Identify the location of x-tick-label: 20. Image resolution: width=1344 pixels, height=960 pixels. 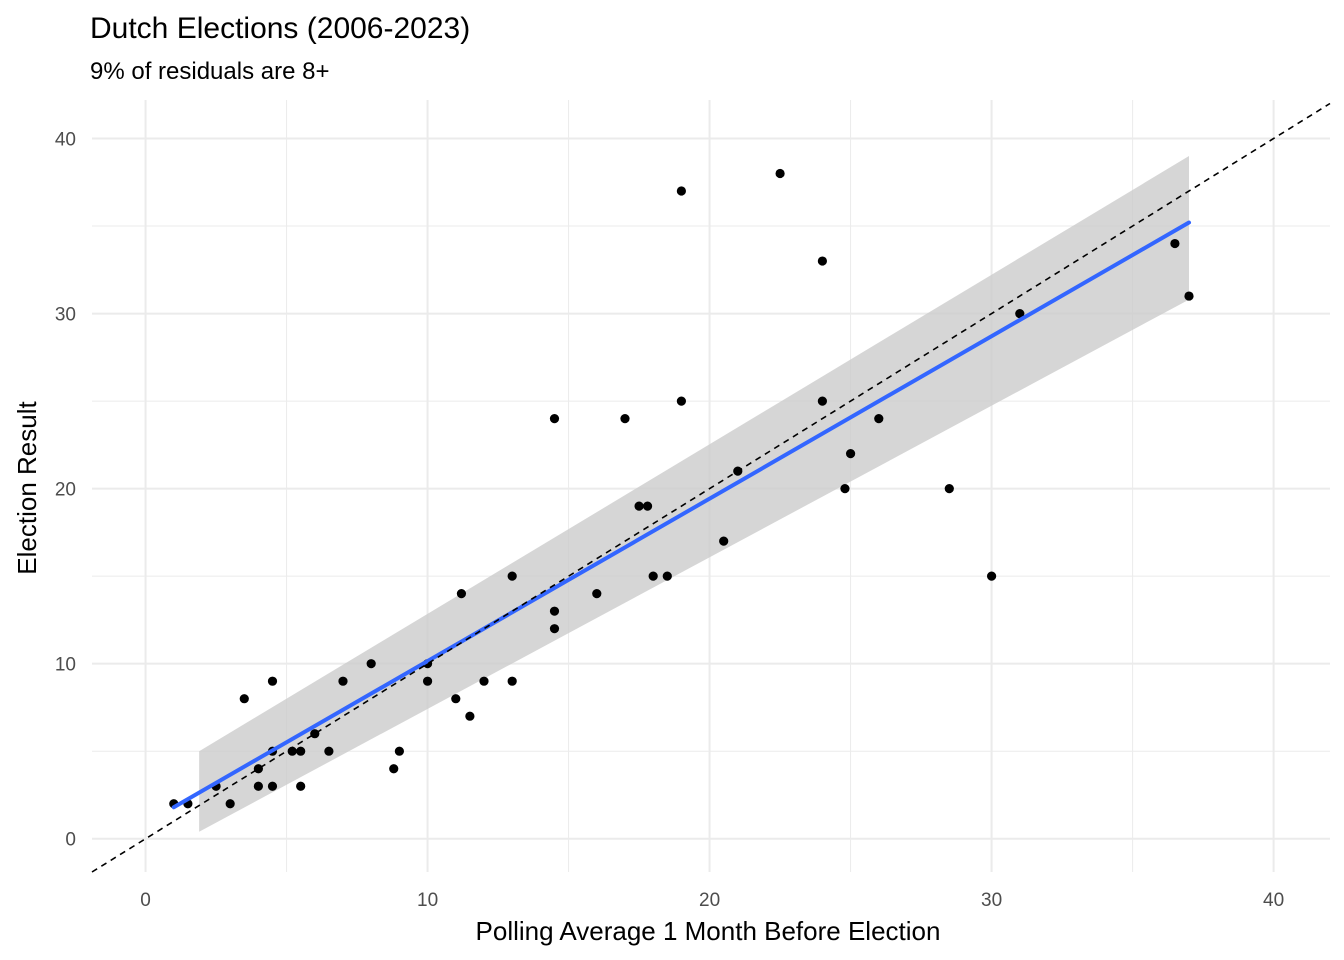
(709, 900).